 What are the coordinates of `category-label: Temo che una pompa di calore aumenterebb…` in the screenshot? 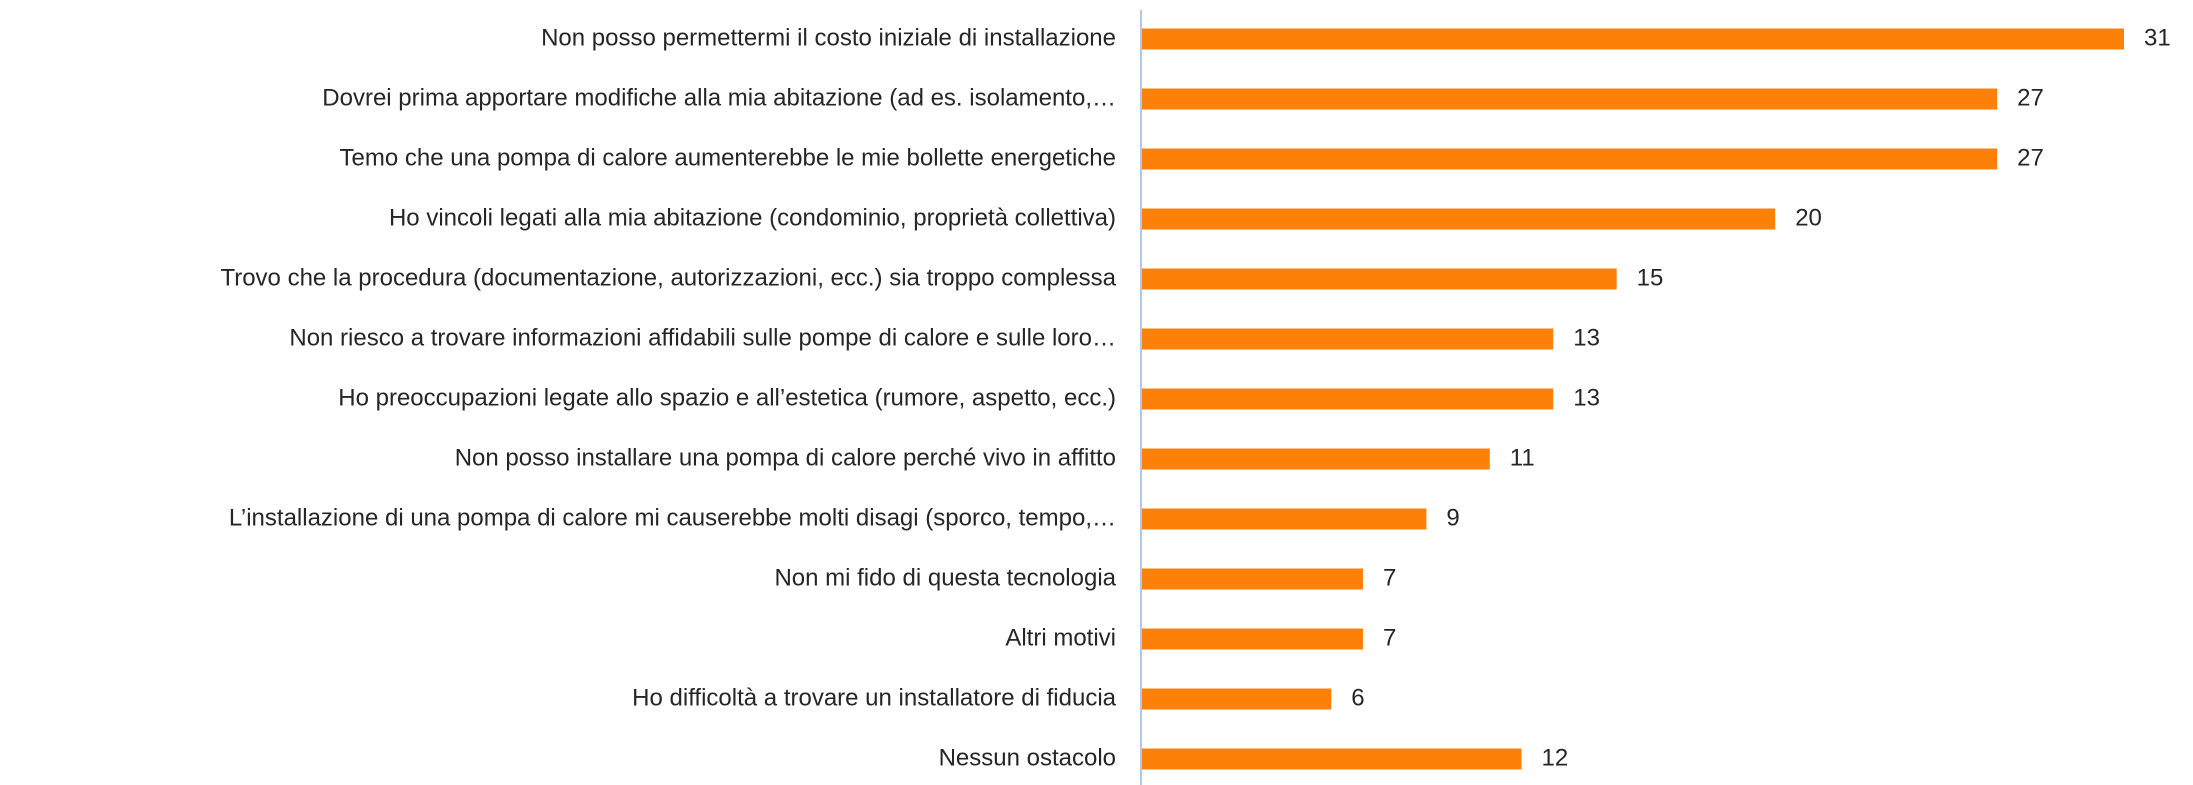 It's located at (728, 157).